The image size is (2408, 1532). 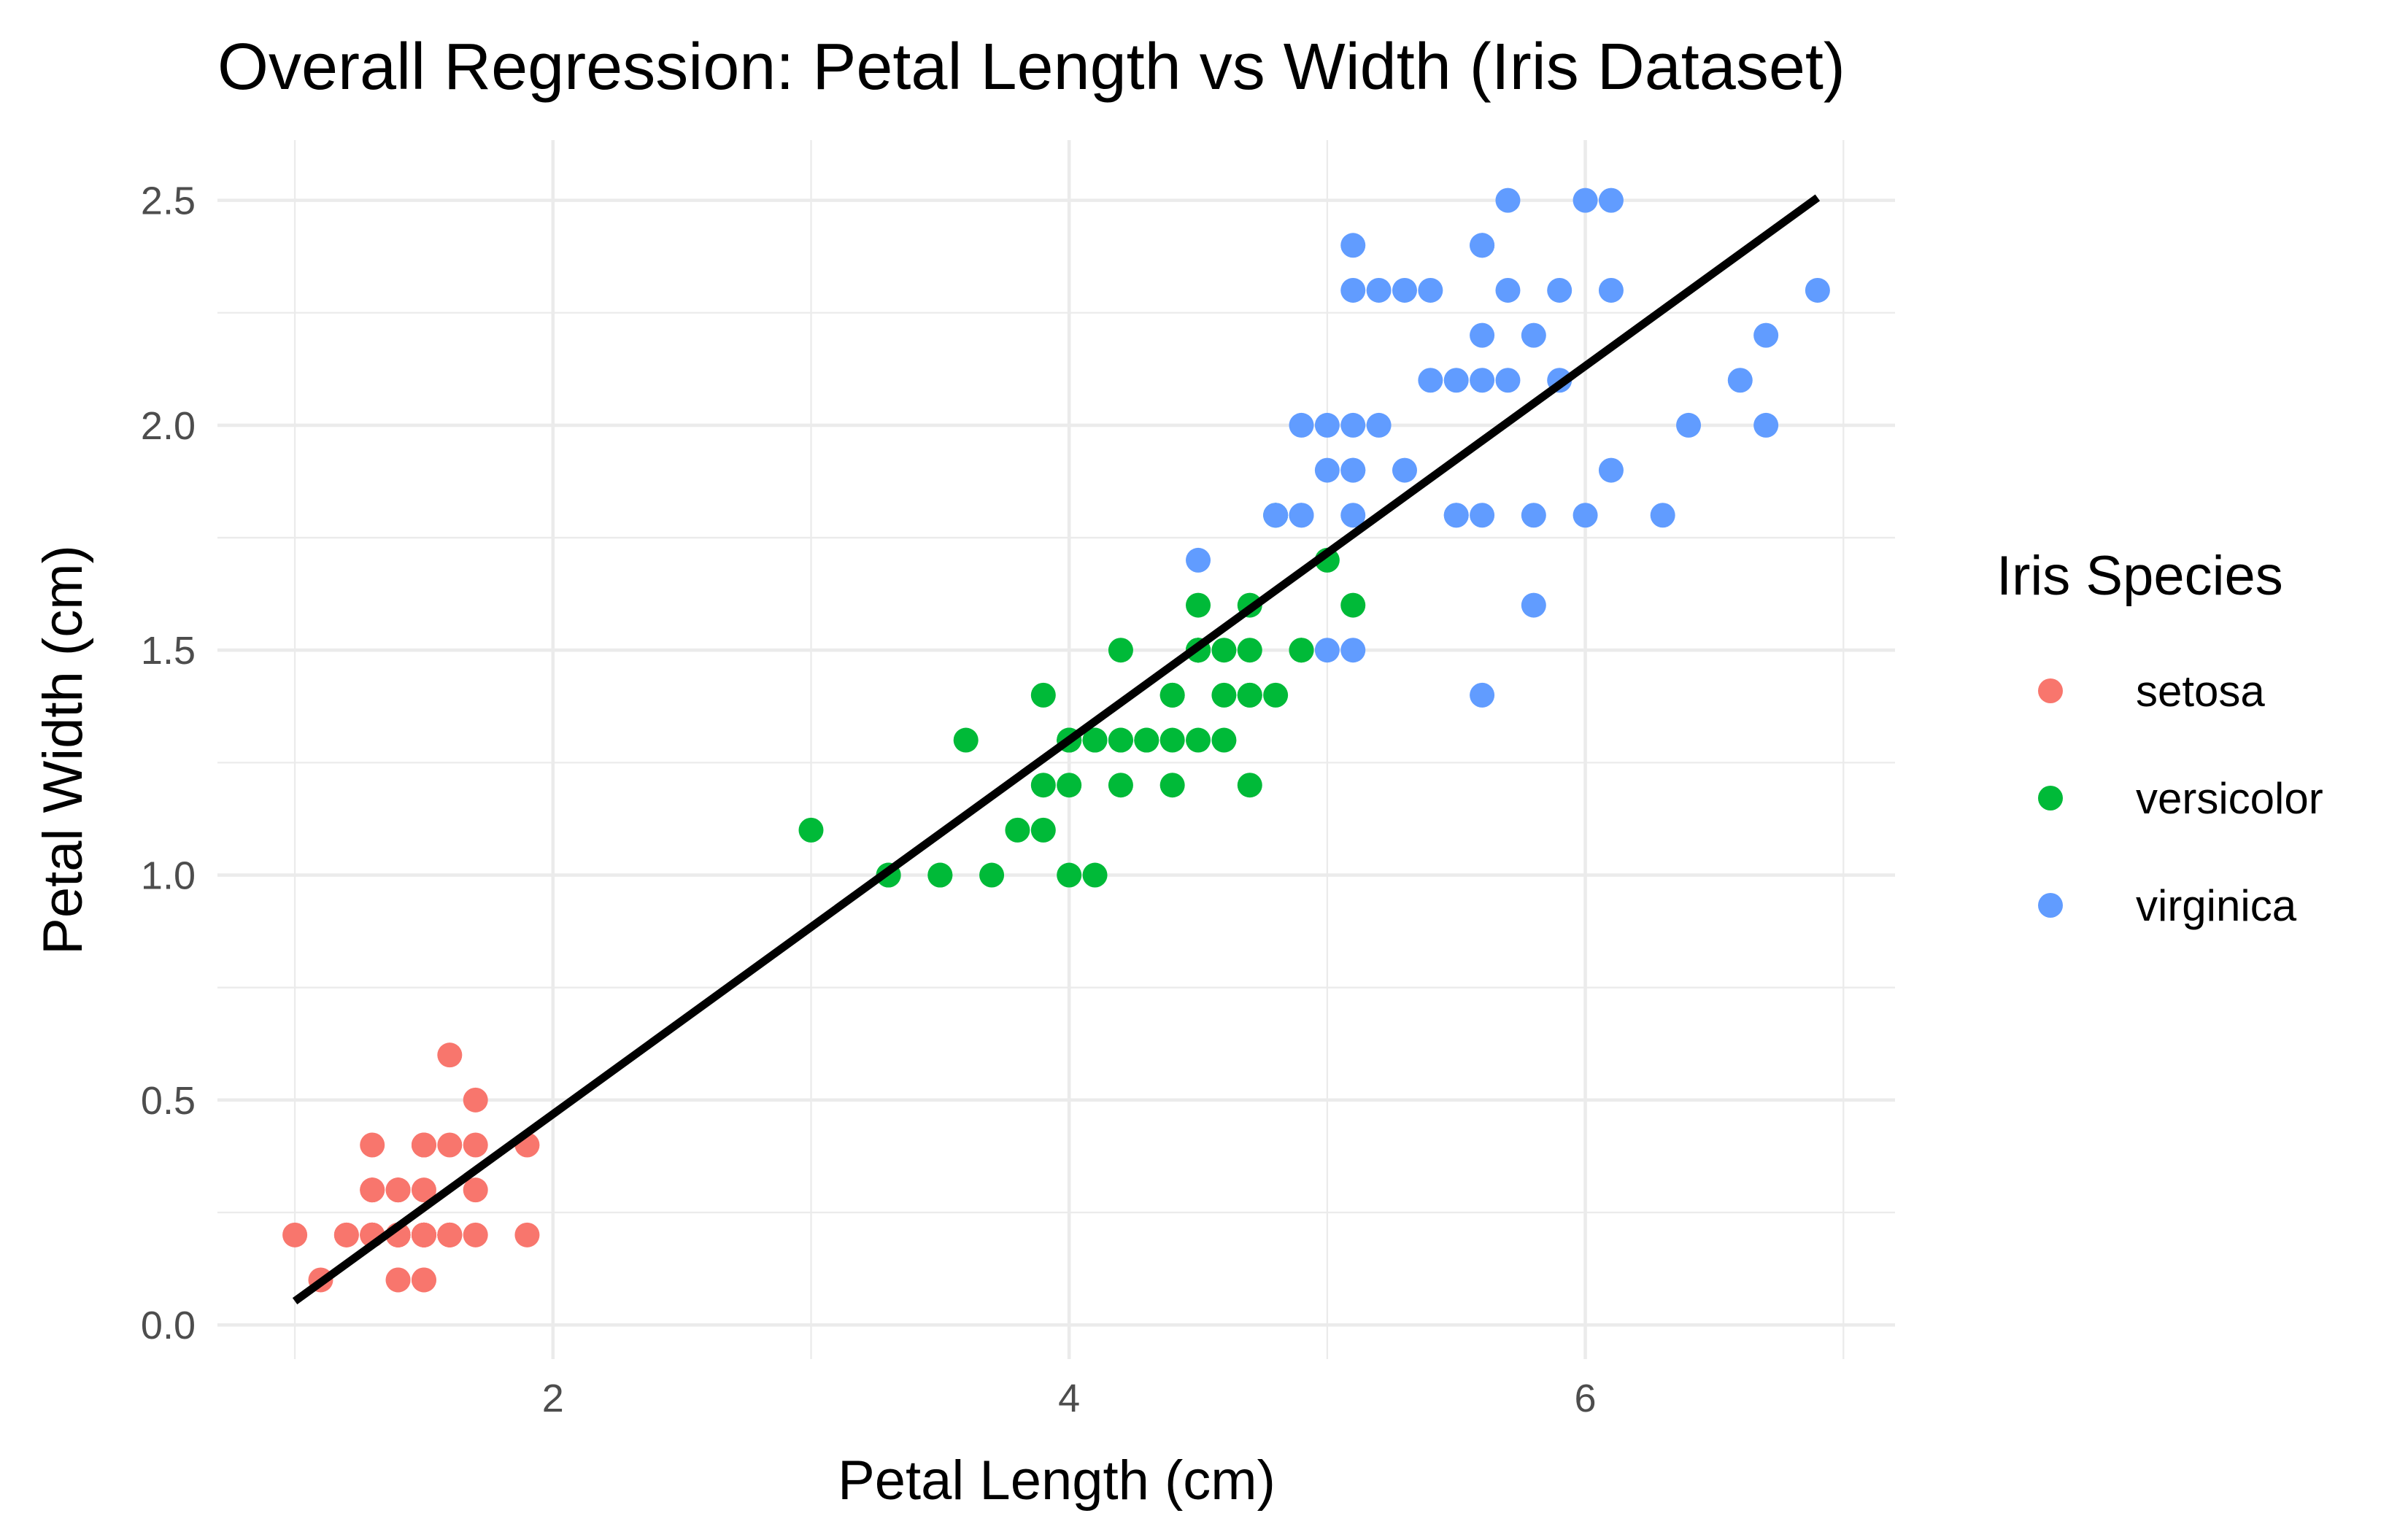 What do you see at coordinates (1069, 1399) in the screenshot?
I see `x-tick-label: 4` at bounding box center [1069, 1399].